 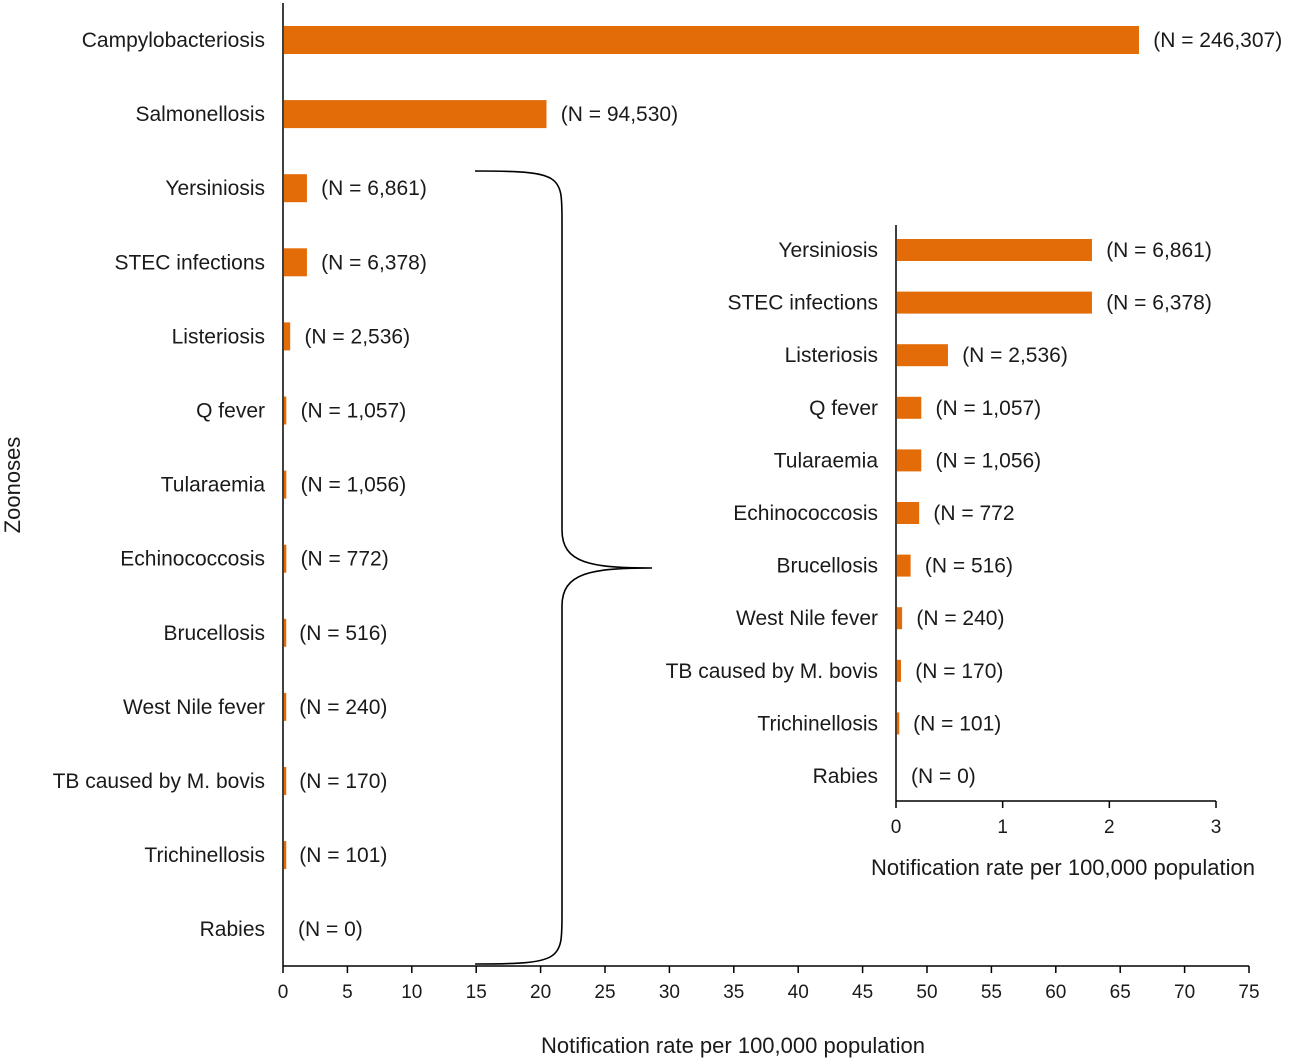 I want to click on main-data-label: (N = 1,057), so click(x=354, y=411).